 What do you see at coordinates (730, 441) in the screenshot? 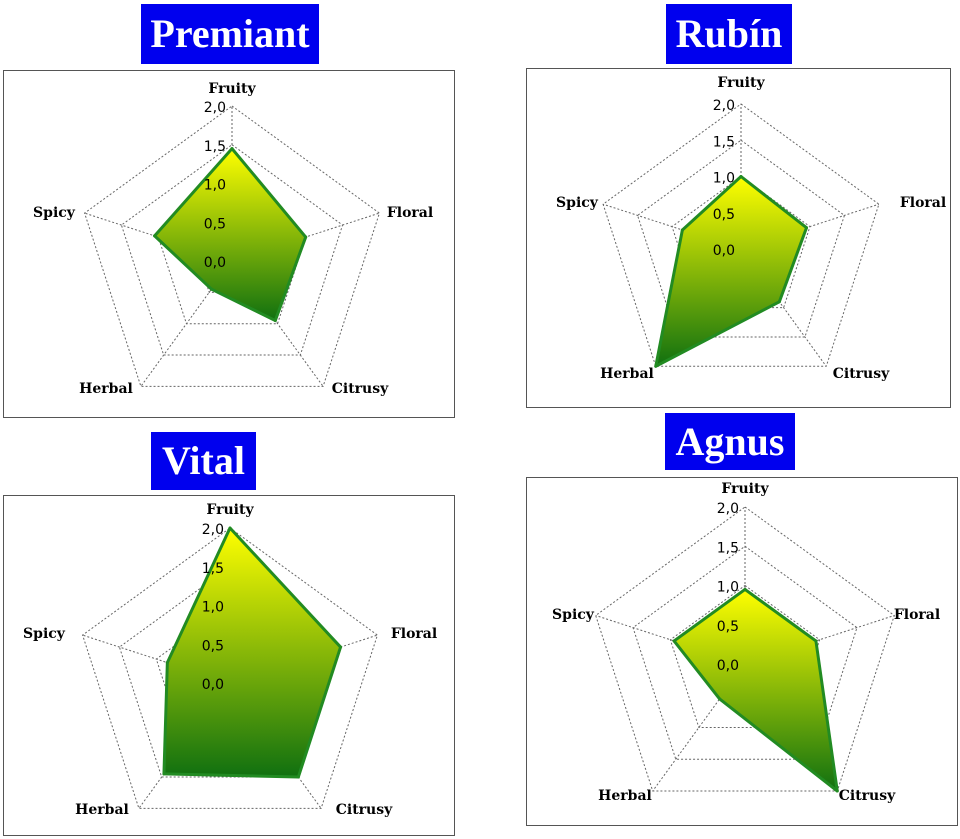
I see `title-agnus: Agnus` at bounding box center [730, 441].